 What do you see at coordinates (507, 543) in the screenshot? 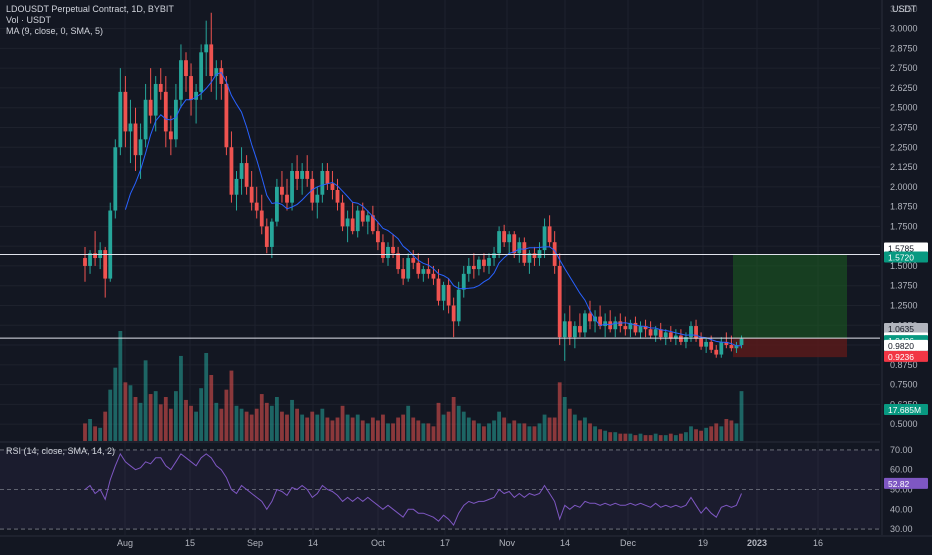
I see `time-tick-label: Nov` at bounding box center [507, 543].